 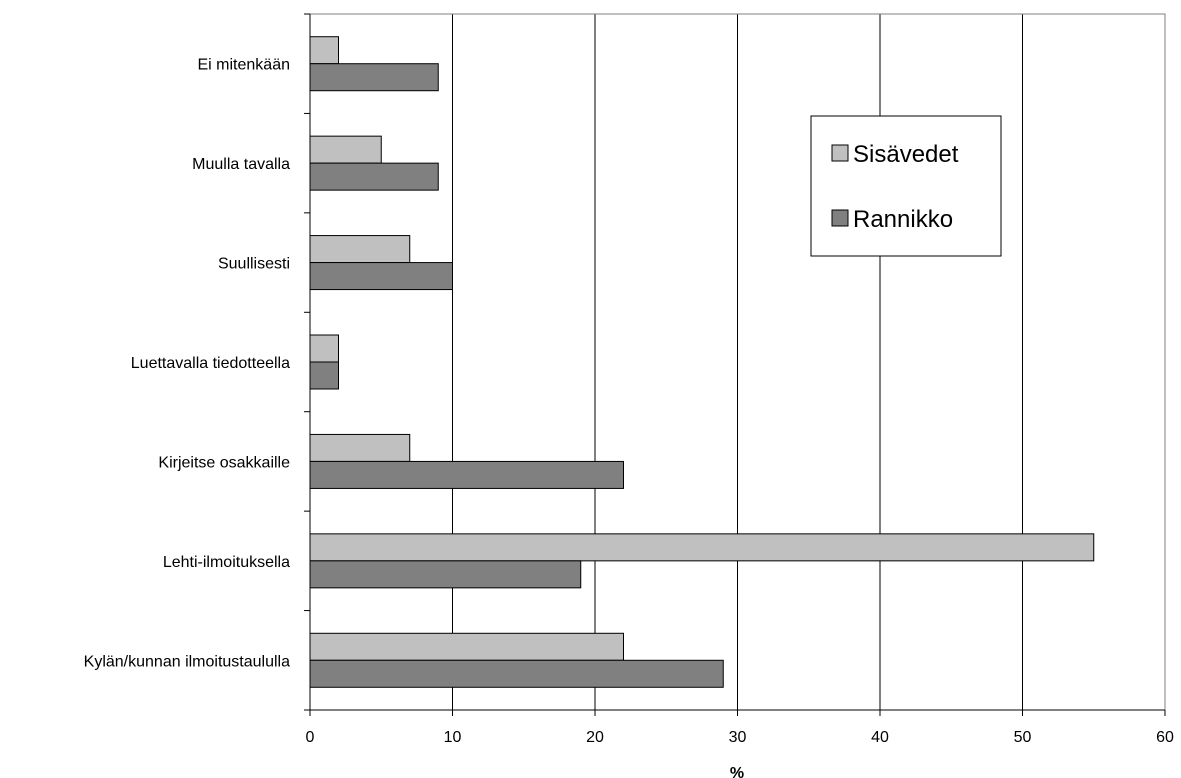 What do you see at coordinates (254, 264) in the screenshot?
I see `category-label: Suullisesti` at bounding box center [254, 264].